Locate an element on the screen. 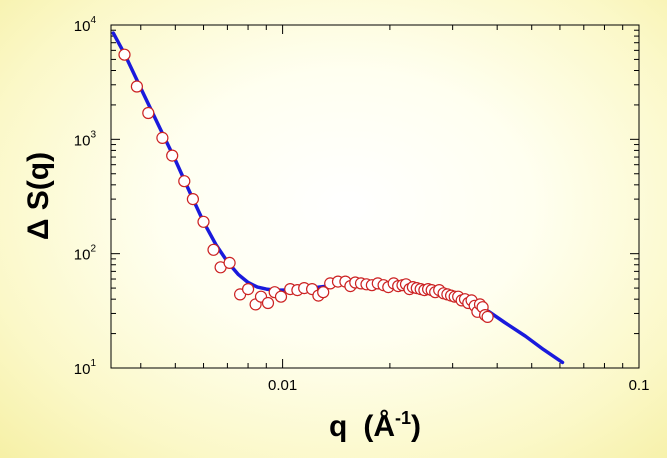 This screenshot has height=458, width=667. x-axis-title: q (Å-1) is located at coordinates (375, 425).